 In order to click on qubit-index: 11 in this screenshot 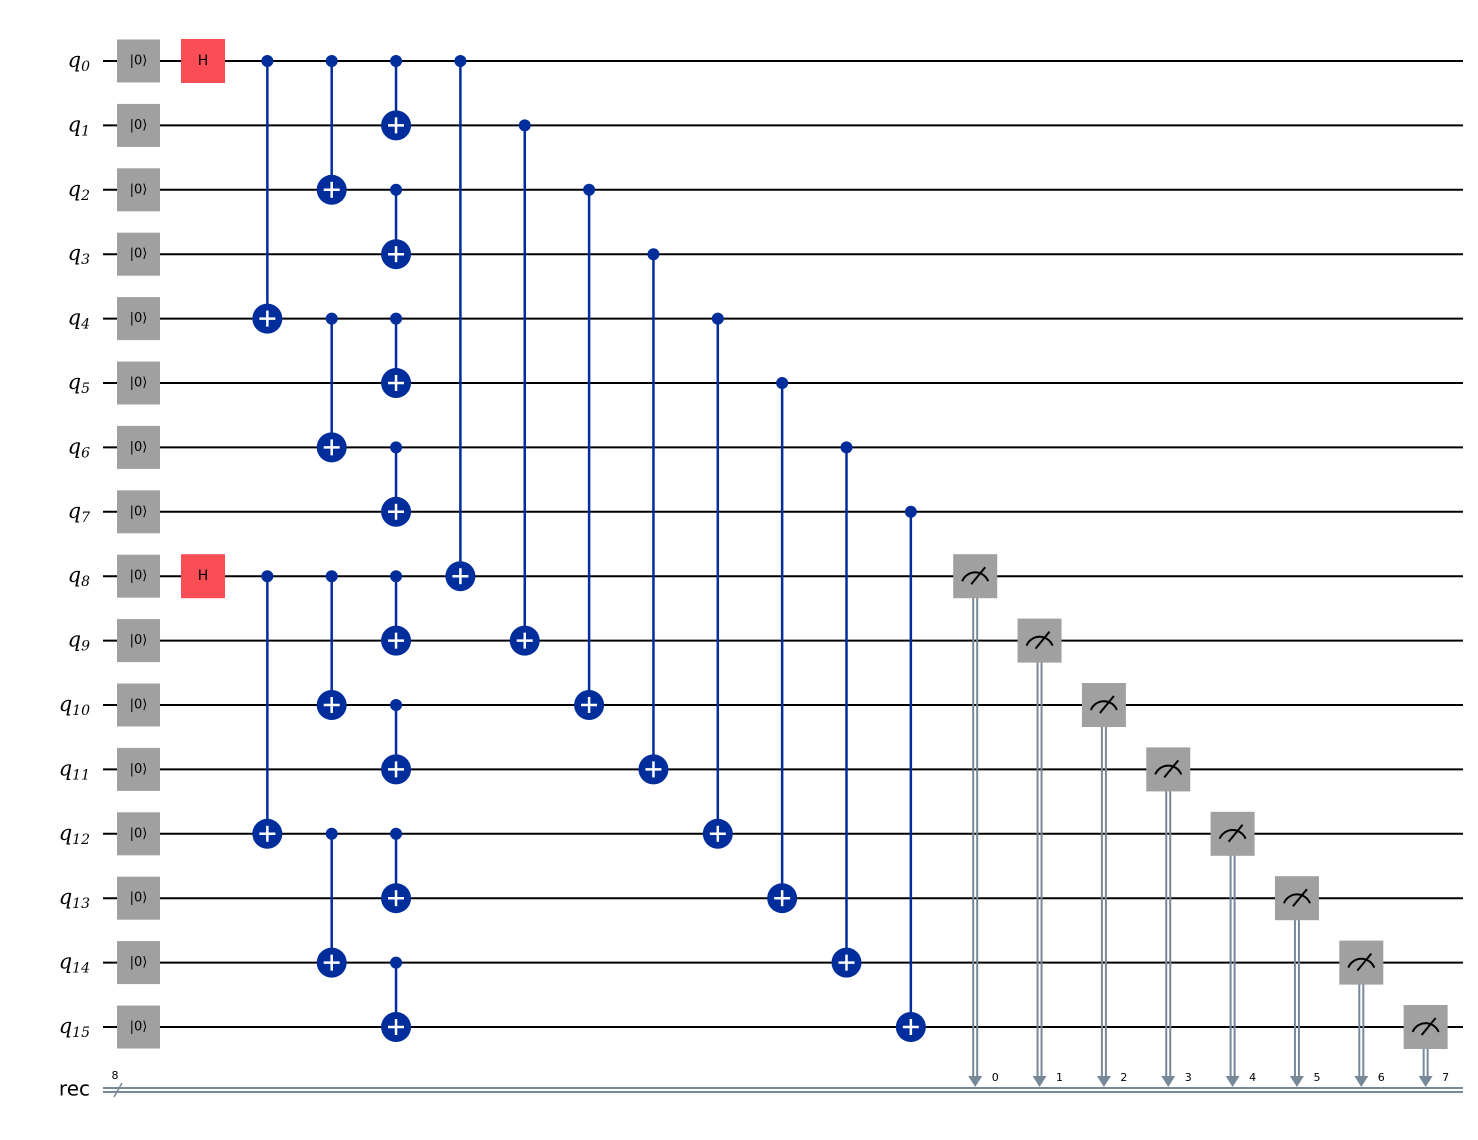, I will do `click(81, 775)`.